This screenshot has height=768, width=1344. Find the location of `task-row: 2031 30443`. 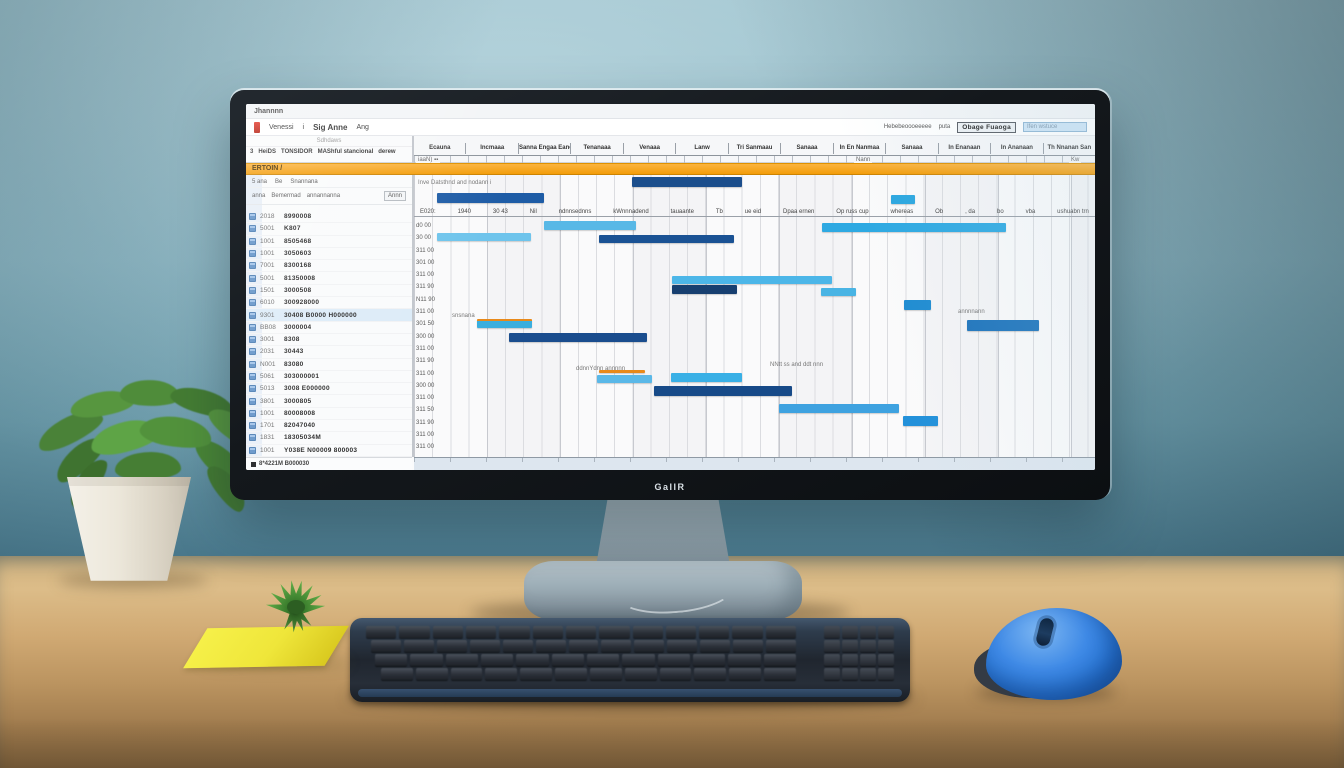

task-row: 2031 30443 is located at coordinates (329, 352).